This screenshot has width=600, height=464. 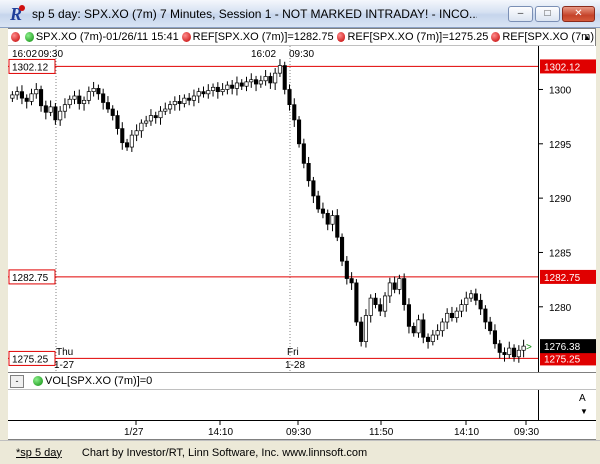 I want to click on ref-line-label-2: 1275.25, so click(x=30, y=359).